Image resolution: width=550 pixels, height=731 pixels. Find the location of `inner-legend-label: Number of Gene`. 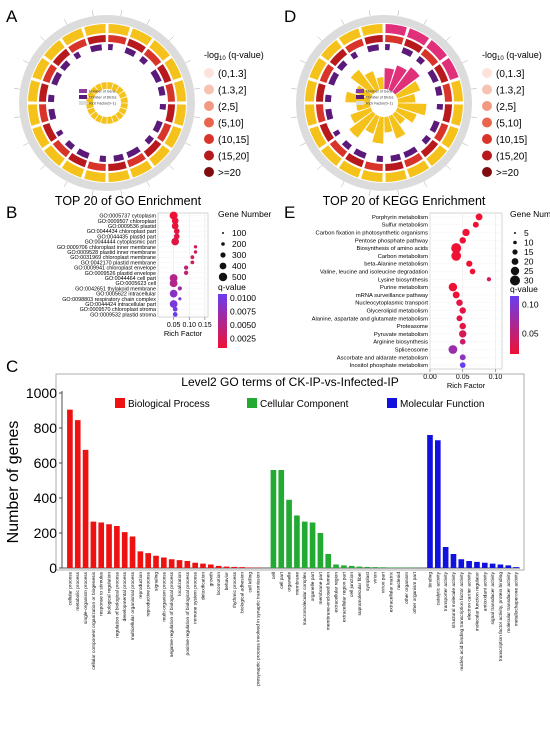

inner-legend-label: Number of Gene is located at coordinates (102, 92).